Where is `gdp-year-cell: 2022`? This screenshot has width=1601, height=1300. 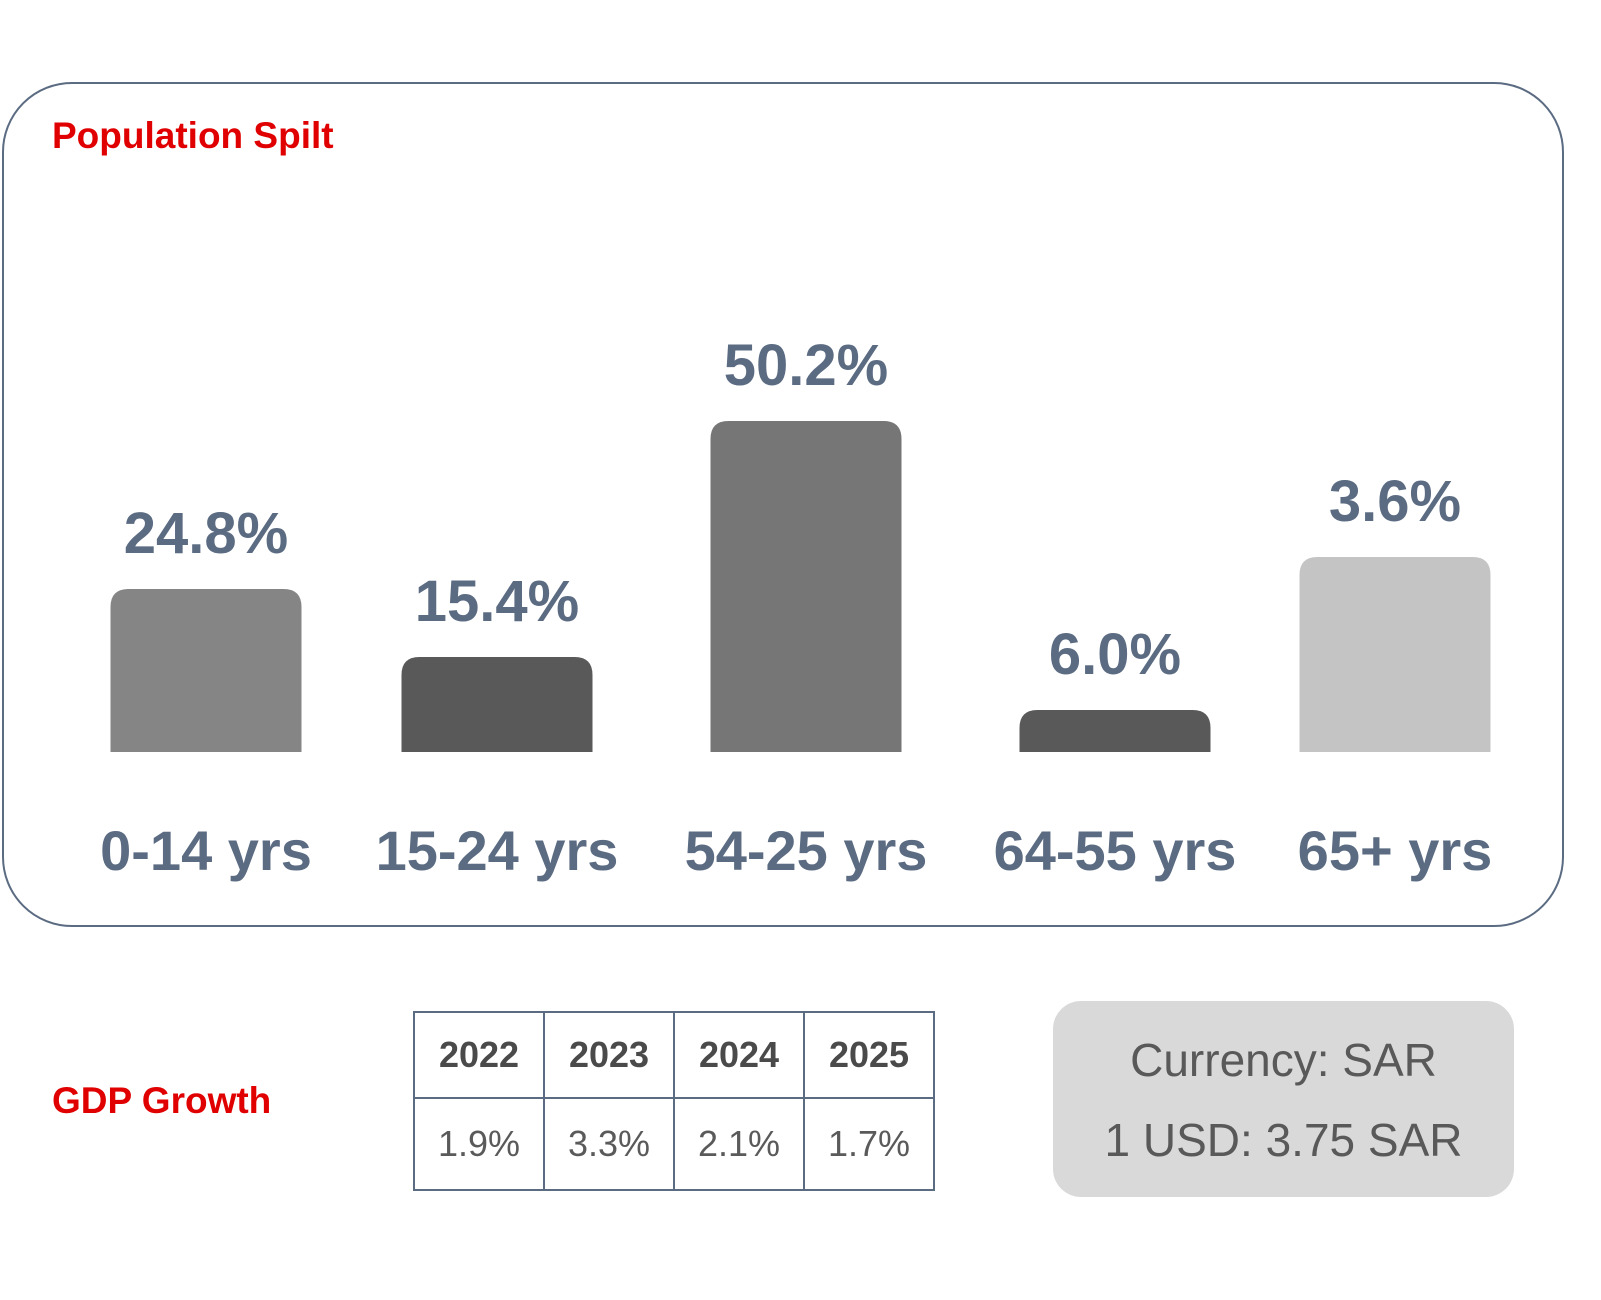 gdp-year-cell: 2022 is located at coordinates (479, 1055).